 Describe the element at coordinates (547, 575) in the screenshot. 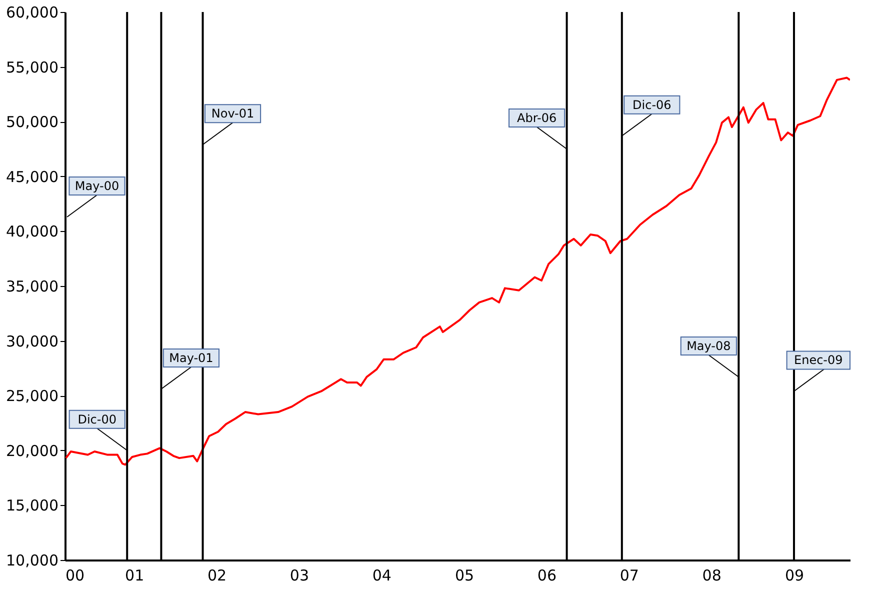

I see `x-tick-label: 06` at that location.